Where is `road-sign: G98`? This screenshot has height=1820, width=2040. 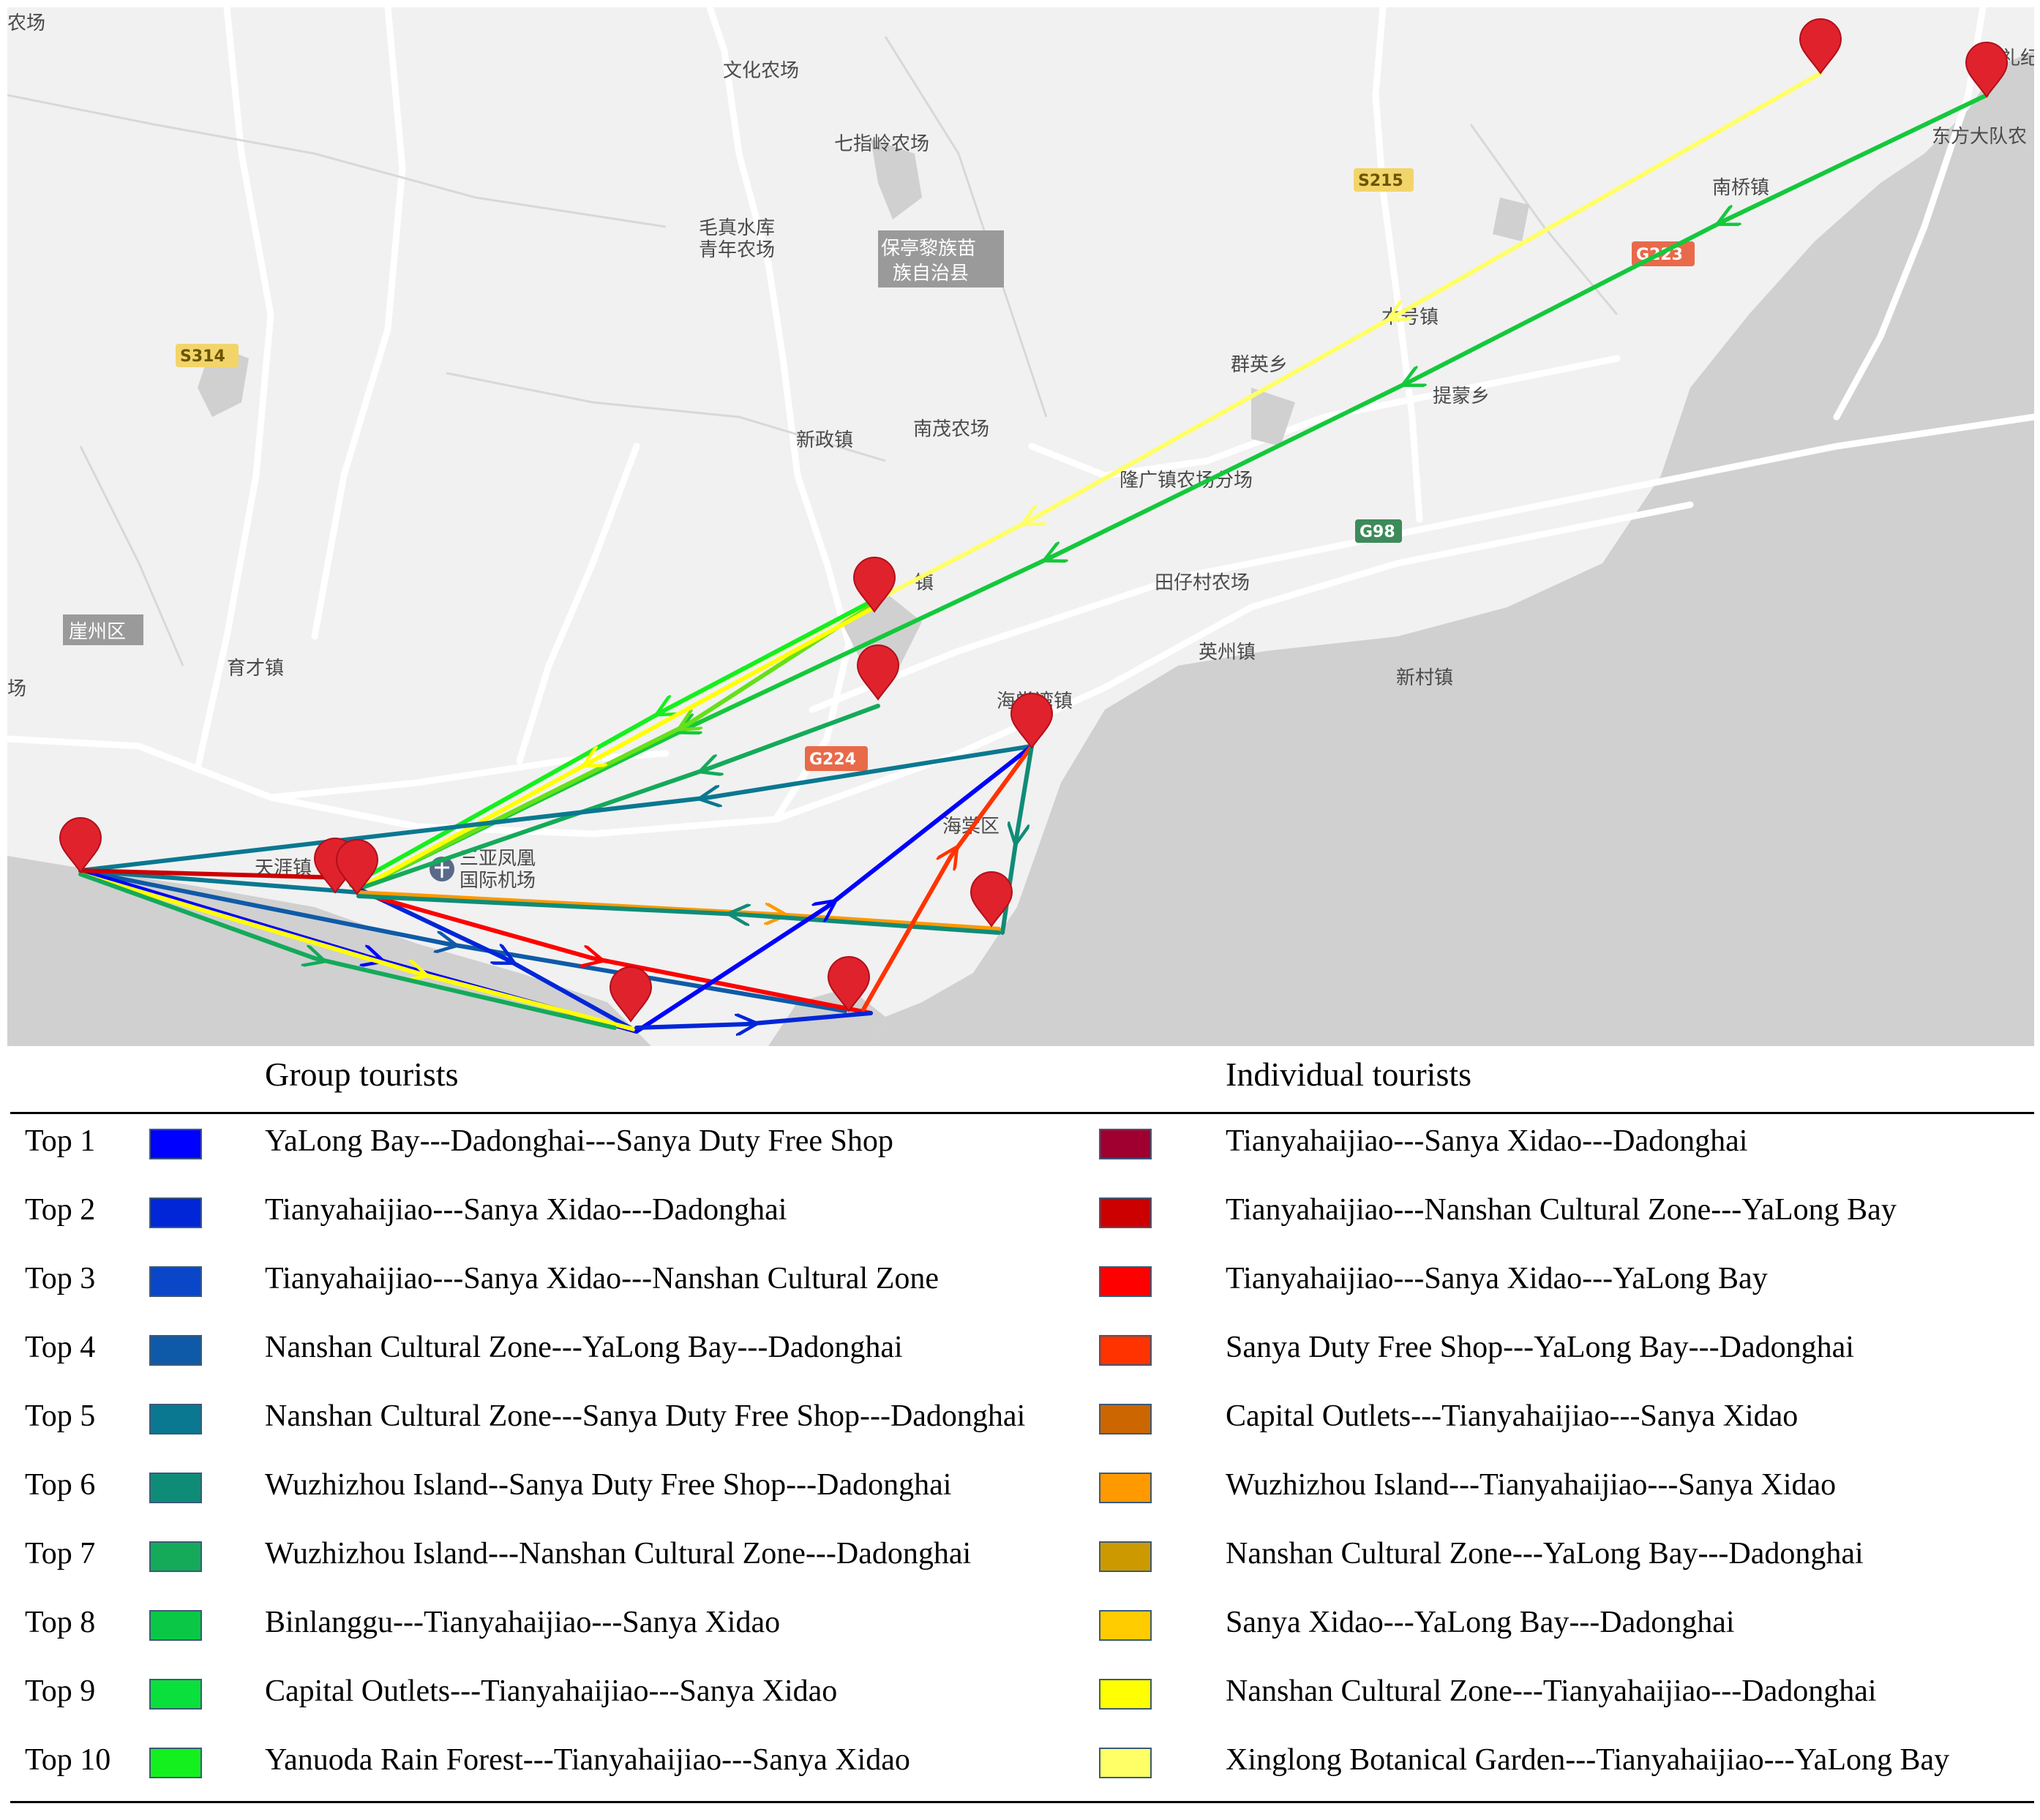 road-sign: G98 is located at coordinates (1377, 532).